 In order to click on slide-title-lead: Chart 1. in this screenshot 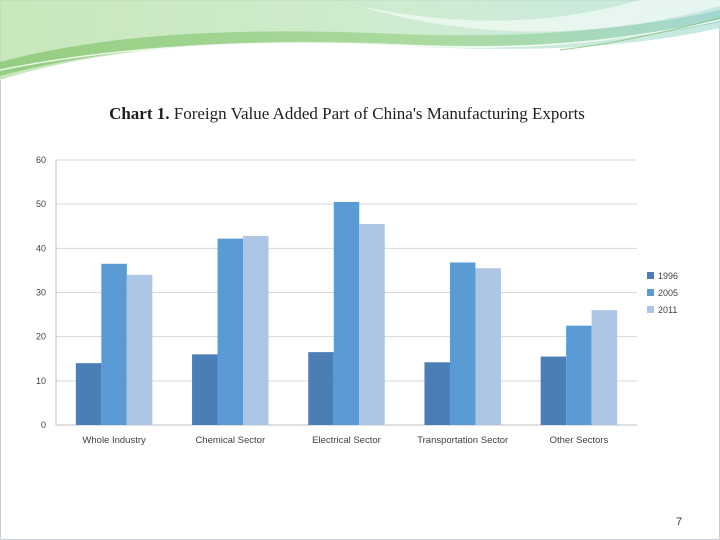, I will do `click(139, 113)`.